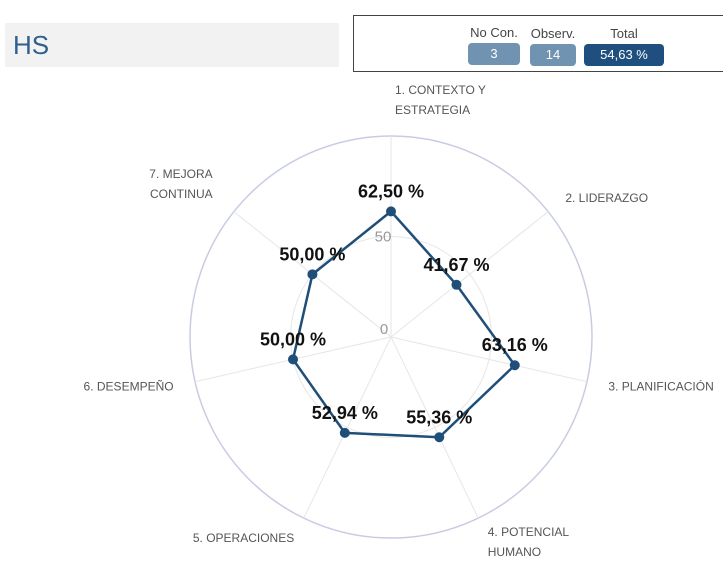 The image size is (723, 586). I want to click on data-label: 63,16 %, so click(515, 345).